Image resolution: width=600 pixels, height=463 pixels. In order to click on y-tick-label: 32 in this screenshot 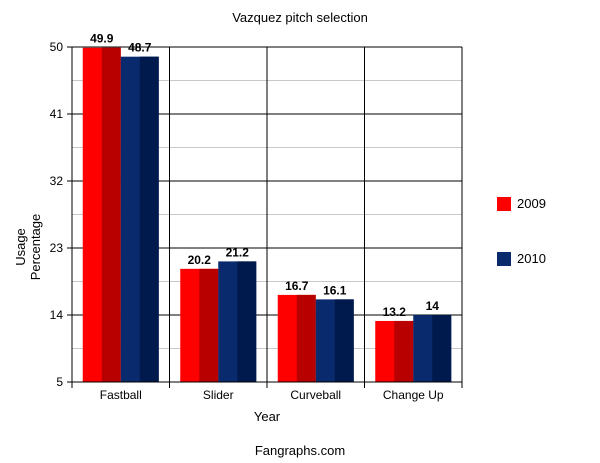, I will do `click(57, 181)`.